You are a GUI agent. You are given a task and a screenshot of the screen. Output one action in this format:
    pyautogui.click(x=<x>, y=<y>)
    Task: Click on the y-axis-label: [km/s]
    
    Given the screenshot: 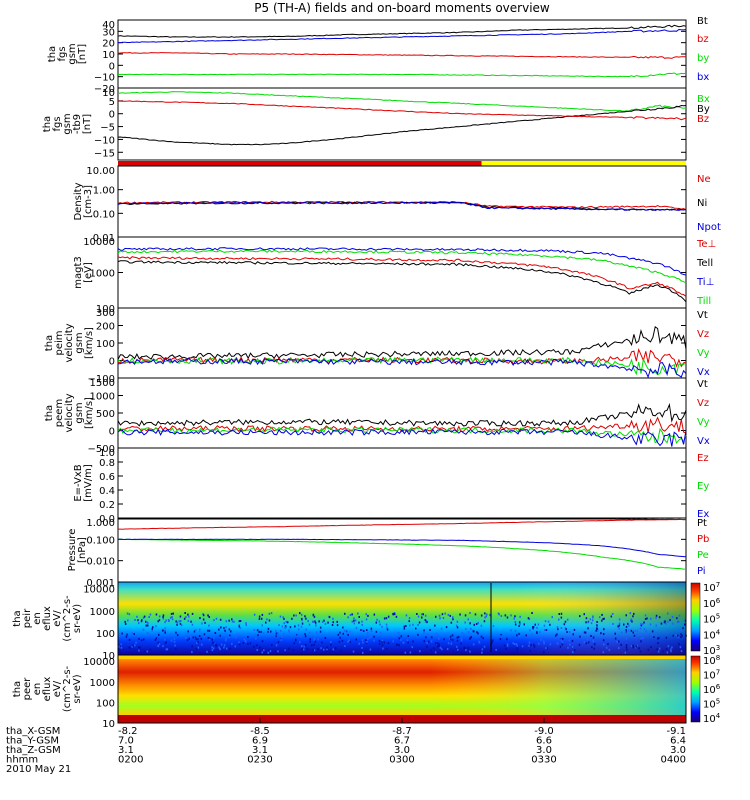 What is the action you would take?
    pyautogui.click(x=89, y=413)
    